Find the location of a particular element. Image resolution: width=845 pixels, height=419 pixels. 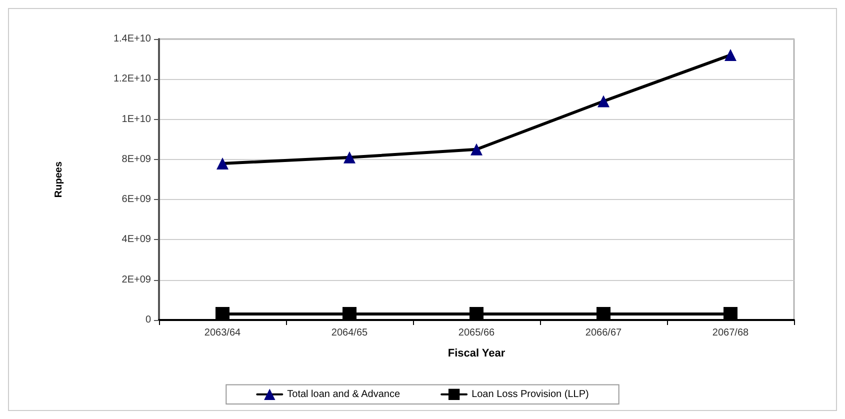

y-tick-label: 2E+09 is located at coordinates (137, 280).